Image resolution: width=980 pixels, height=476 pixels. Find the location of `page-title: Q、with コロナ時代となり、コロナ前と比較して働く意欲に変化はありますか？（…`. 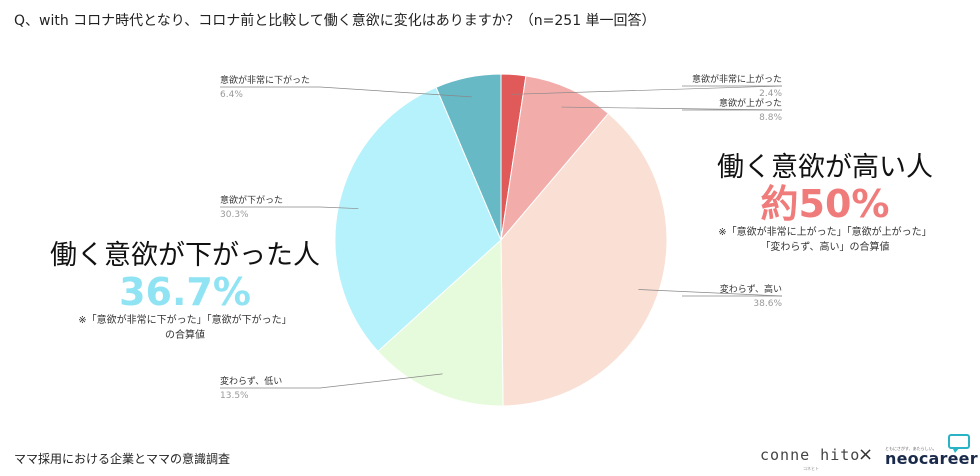

page-title: Q、with コロナ時代となり、コロナ前と比較して働く意欲に変化はありますか？（… is located at coordinates (335, 21).